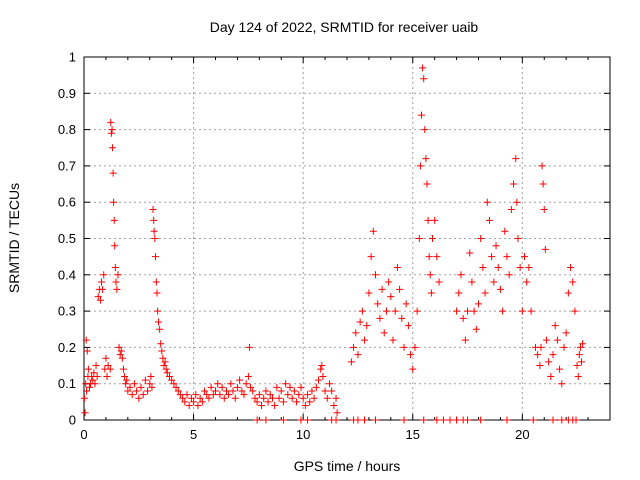 Image resolution: width=640 pixels, height=480 pixels. Describe the element at coordinates (193, 434) in the screenshot. I see `x-tick-label: 5` at that location.